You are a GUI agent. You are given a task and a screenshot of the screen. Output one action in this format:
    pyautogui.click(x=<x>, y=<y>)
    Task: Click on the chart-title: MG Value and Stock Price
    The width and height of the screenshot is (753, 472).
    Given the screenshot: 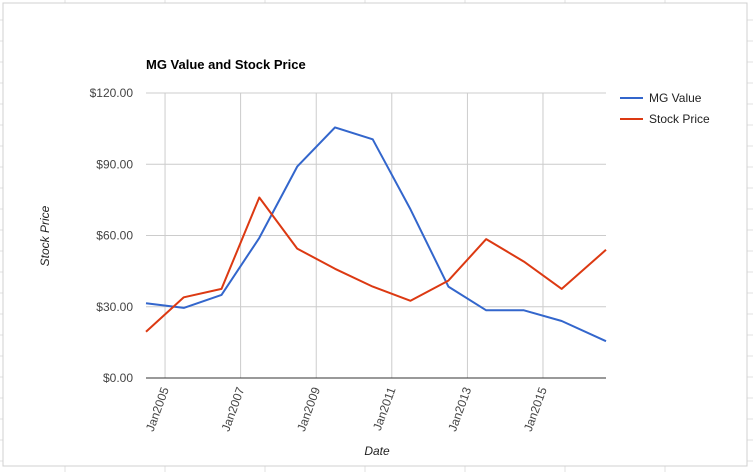 What is the action you would take?
    pyautogui.click(x=226, y=64)
    